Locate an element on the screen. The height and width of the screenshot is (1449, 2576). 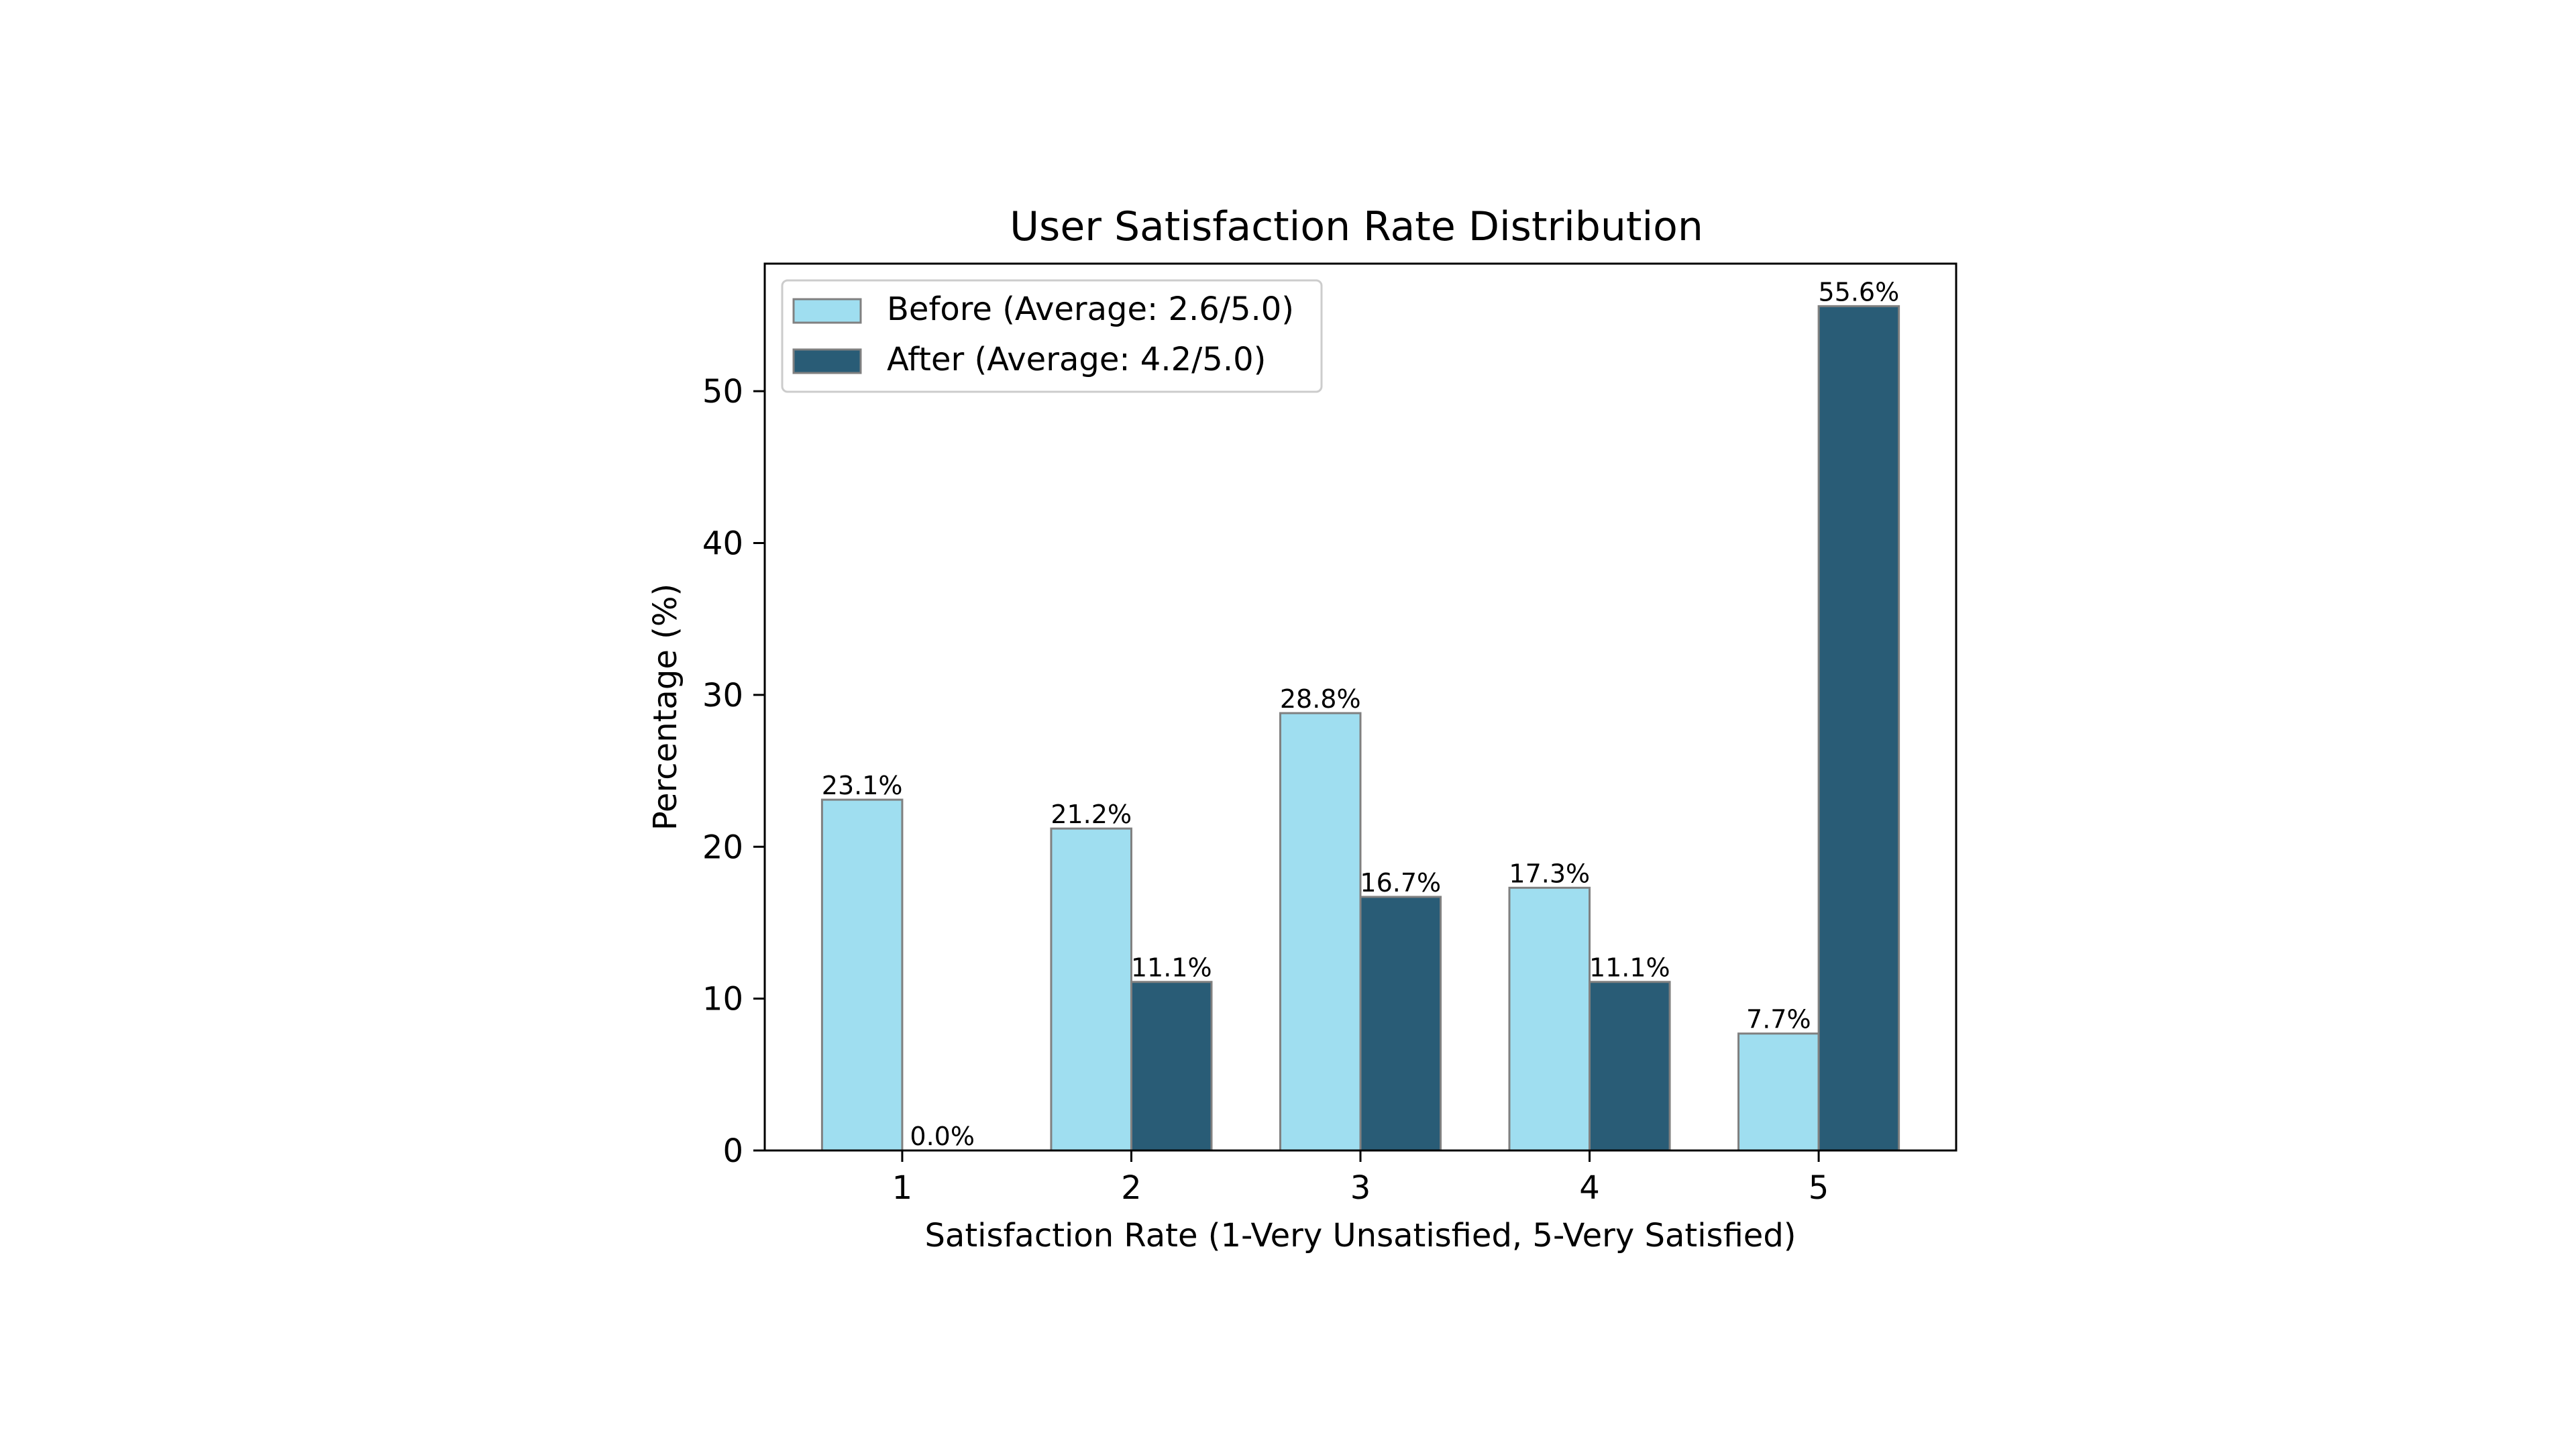
x-tick-label-4: 4 is located at coordinates (1589, 1188).